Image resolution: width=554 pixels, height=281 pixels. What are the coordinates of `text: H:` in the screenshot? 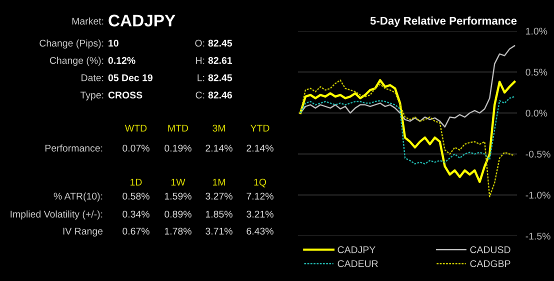 It's located at (200, 60).